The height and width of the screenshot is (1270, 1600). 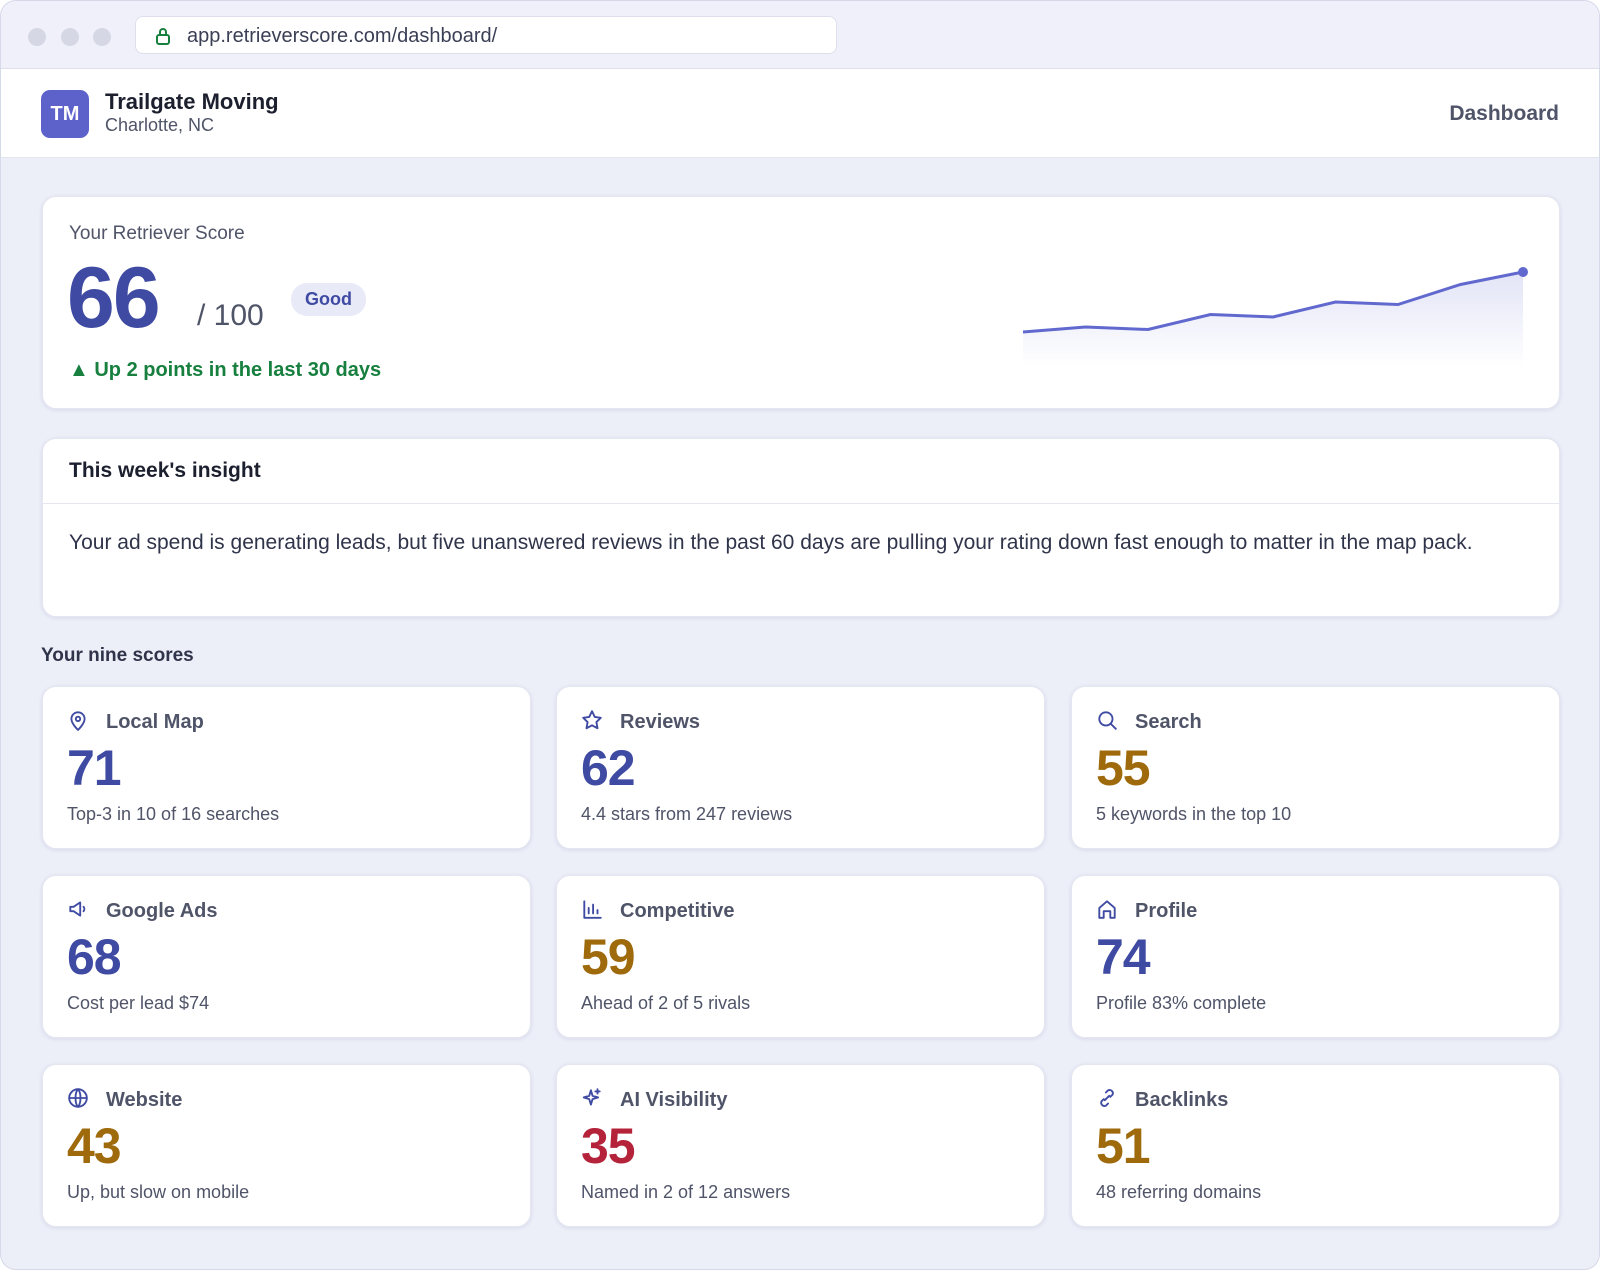 I want to click on nav-link: Dashboard, so click(x=1504, y=113).